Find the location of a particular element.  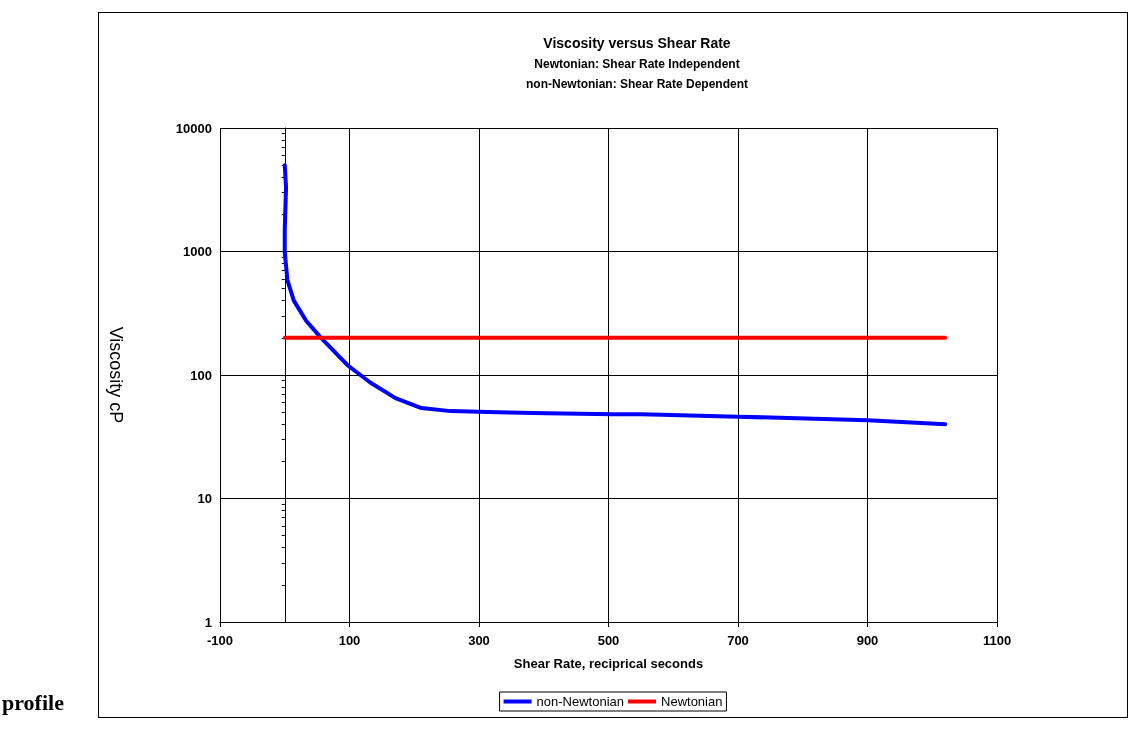

x-axis-title: Shear Rate, reciprical seconds is located at coordinates (608, 663).